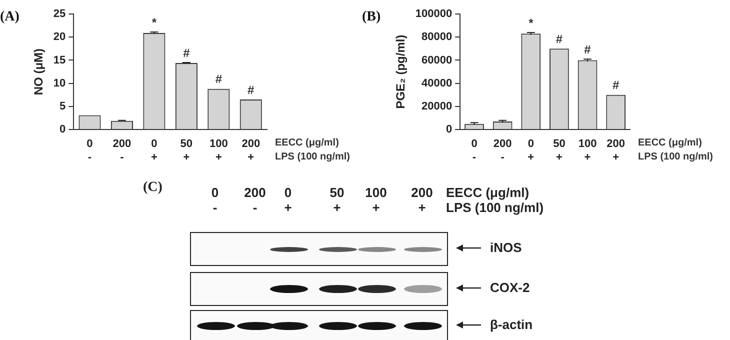 The height and width of the screenshot is (340, 730). What do you see at coordinates (152, 188) in the screenshot?
I see `text: (C)` at bounding box center [152, 188].